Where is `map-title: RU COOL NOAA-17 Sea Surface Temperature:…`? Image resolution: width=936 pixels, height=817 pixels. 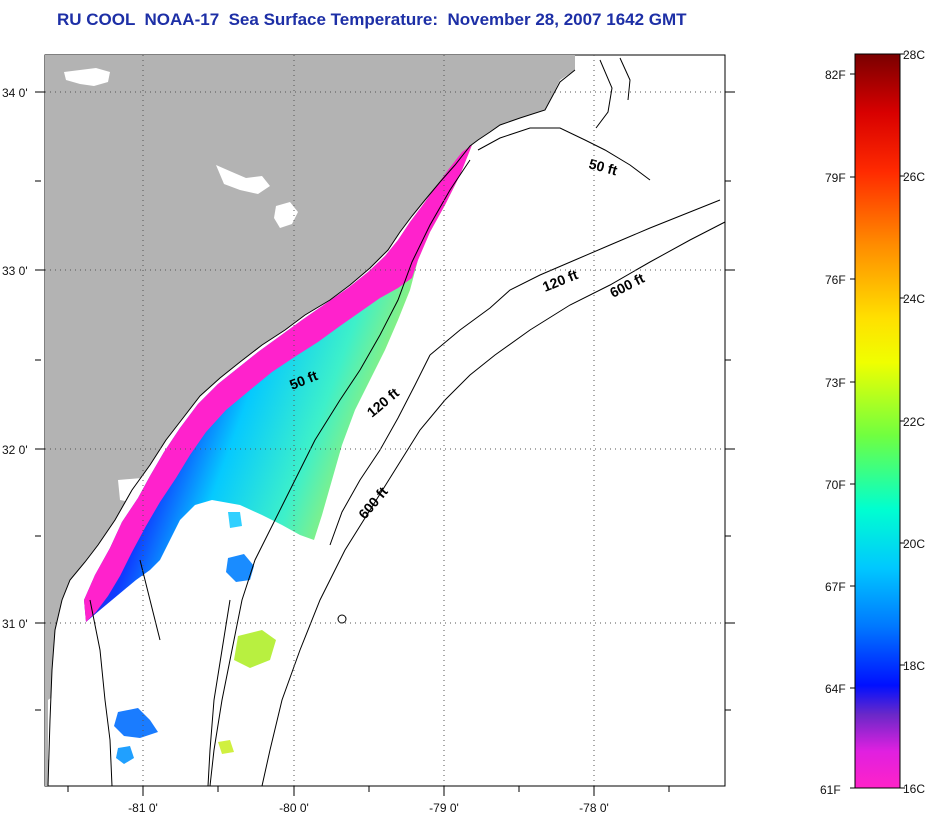
map-title: RU COOL NOAA-17 Sea Surface Temperature:… is located at coordinates (372, 19).